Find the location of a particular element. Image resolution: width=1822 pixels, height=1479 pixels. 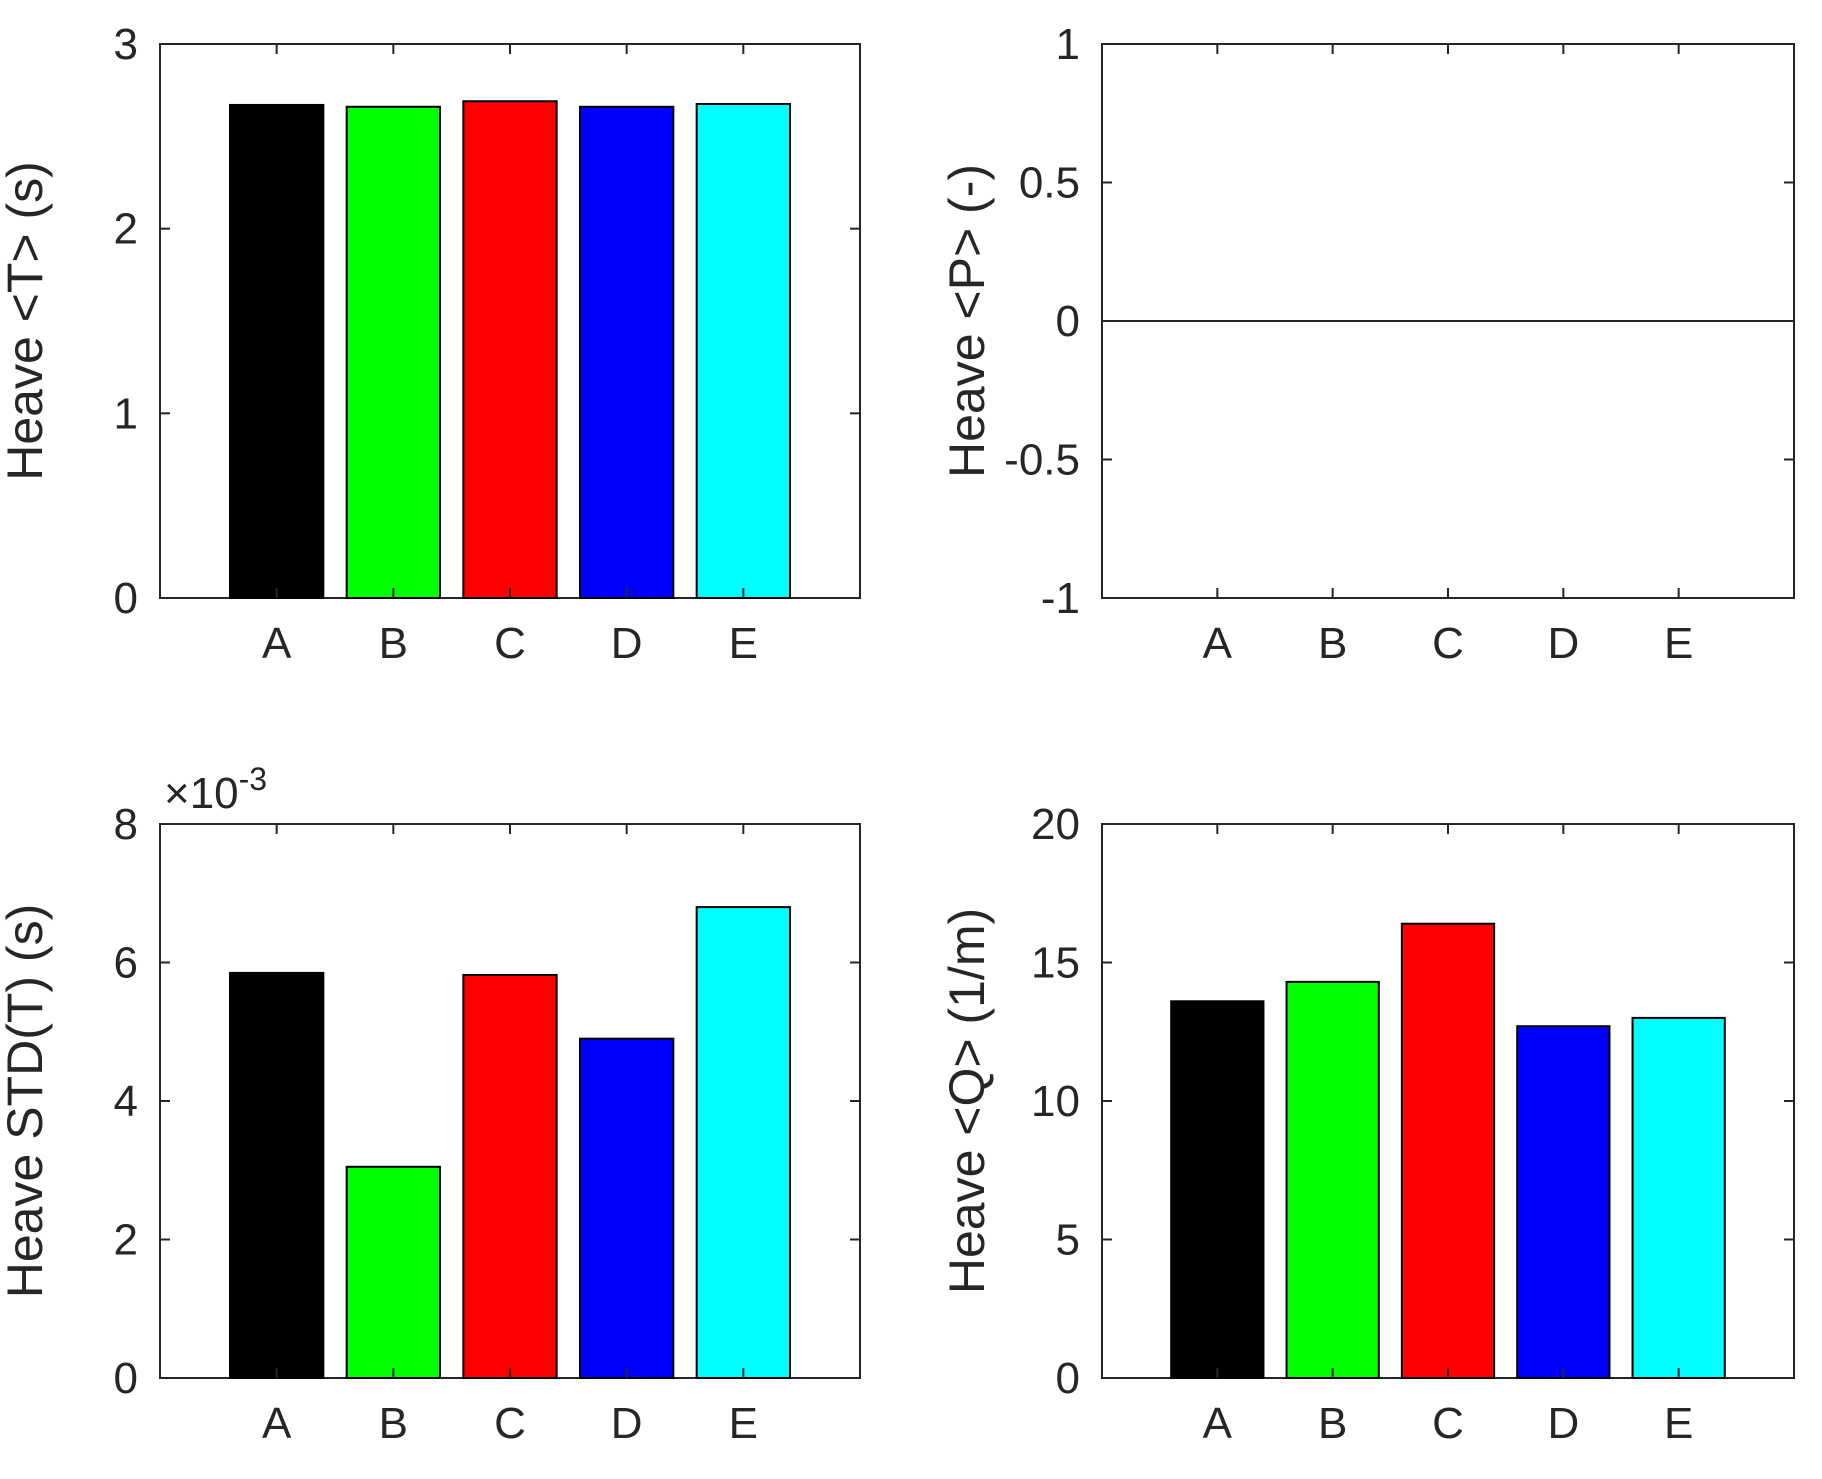

chart-1-xtick-label: C is located at coordinates (510, 643).